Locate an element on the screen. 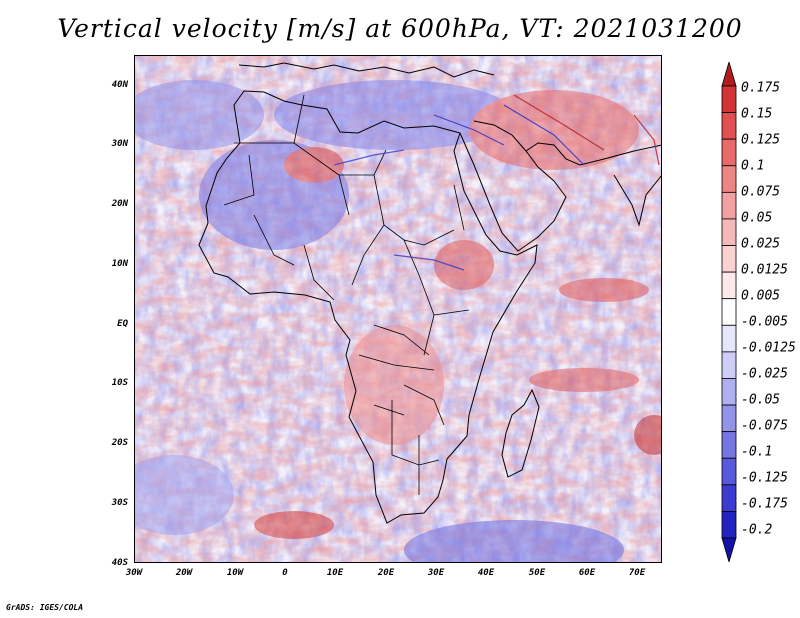  middle-east-rising-patch is located at coordinates (554, 130).